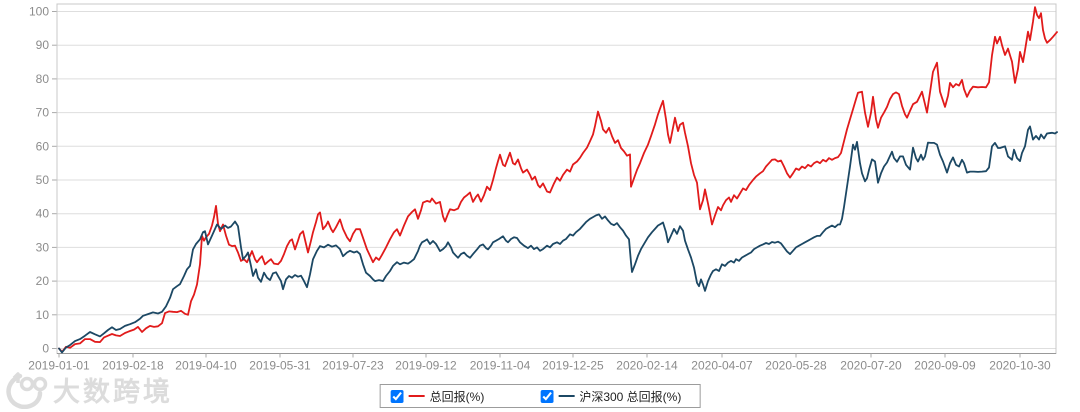 Image resolution: width=1080 pixels, height=412 pixels. I want to click on legend-label-1: 沪深300 总回报(%), so click(630, 396).